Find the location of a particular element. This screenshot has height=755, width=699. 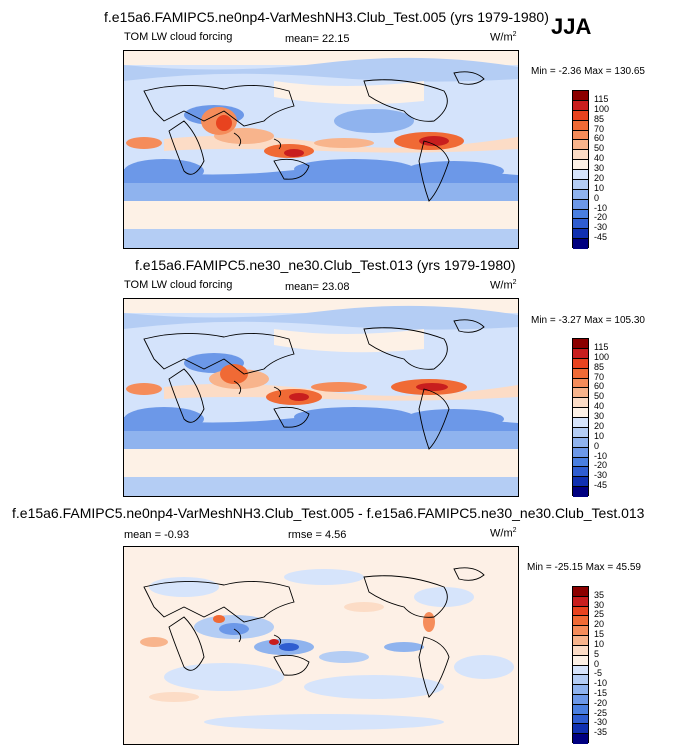

colorbar-tick-label: 35 is located at coordinates (599, 594).